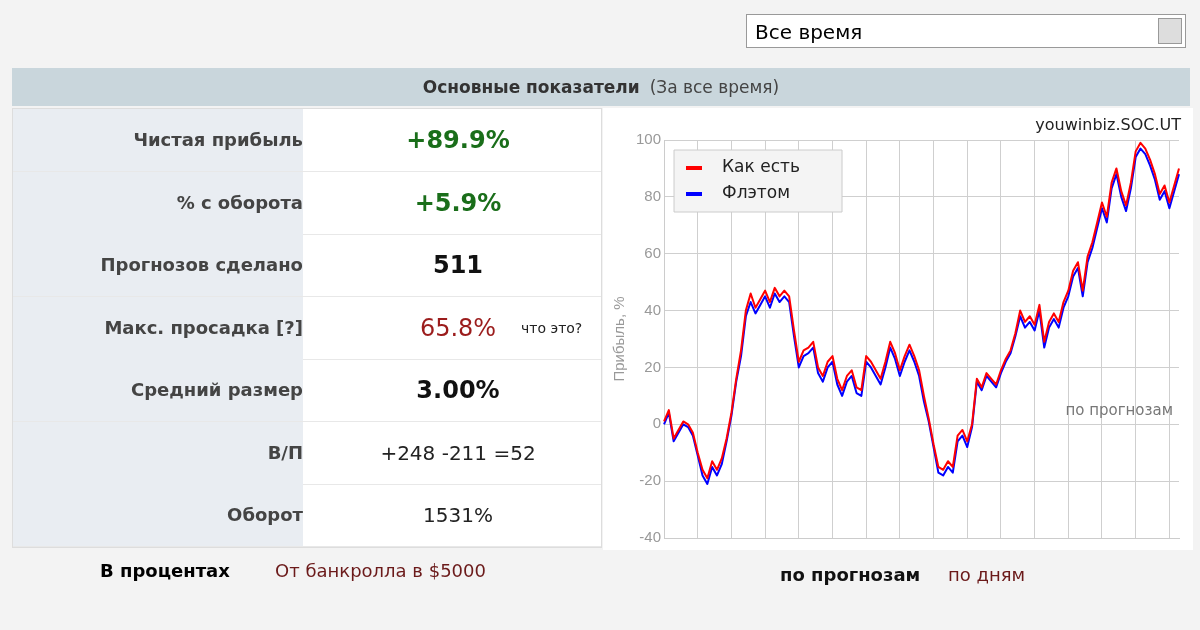 This screenshot has height=630, width=1200. What do you see at coordinates (850, 574) in the screenshot?
I see `text: по прогнозам` at bounding box center [850, 574].